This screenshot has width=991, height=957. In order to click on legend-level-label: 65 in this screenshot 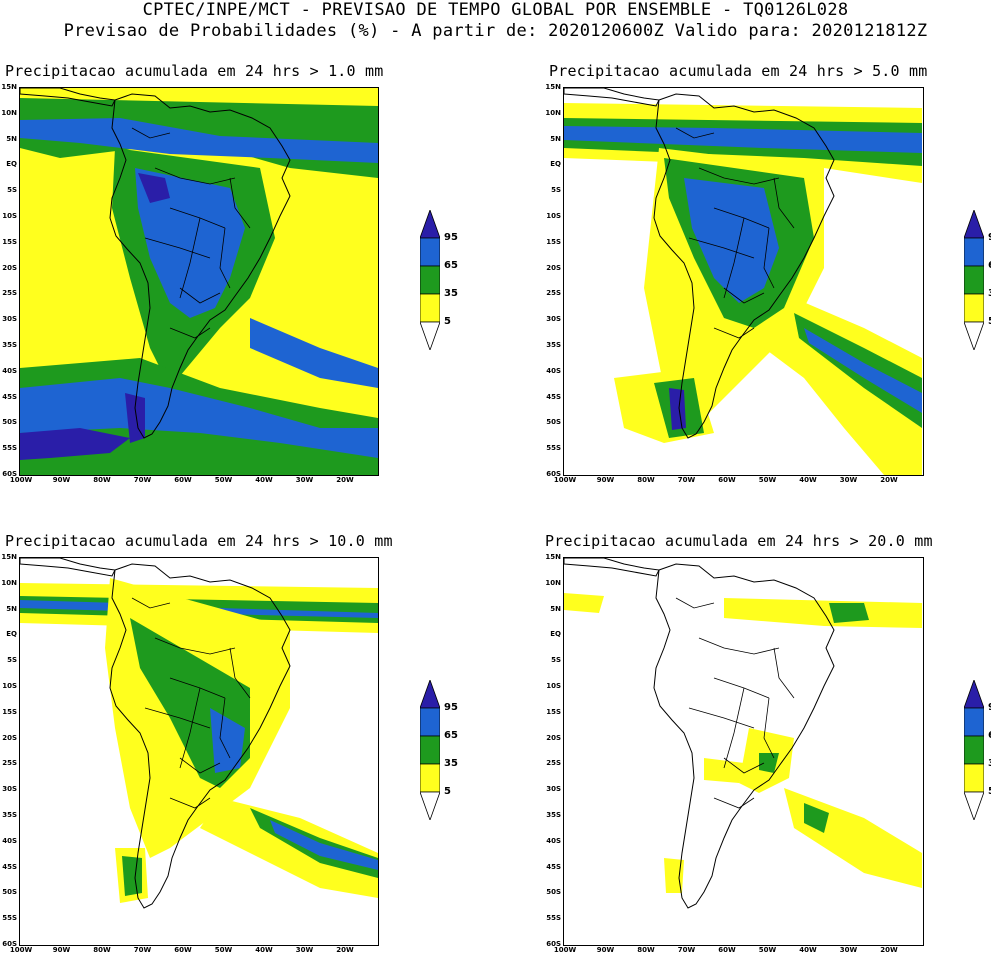, I will do `click(989, 735)`.